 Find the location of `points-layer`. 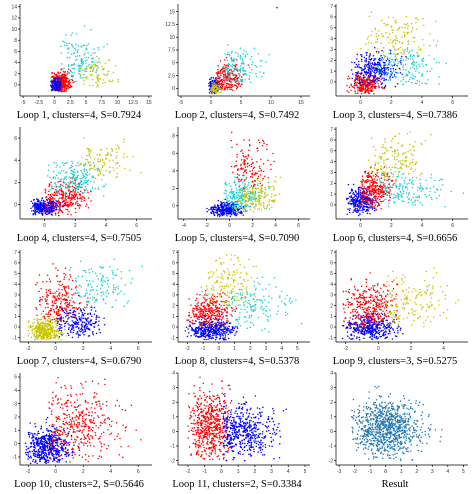

points-layer is located at coordinates (243, 50).